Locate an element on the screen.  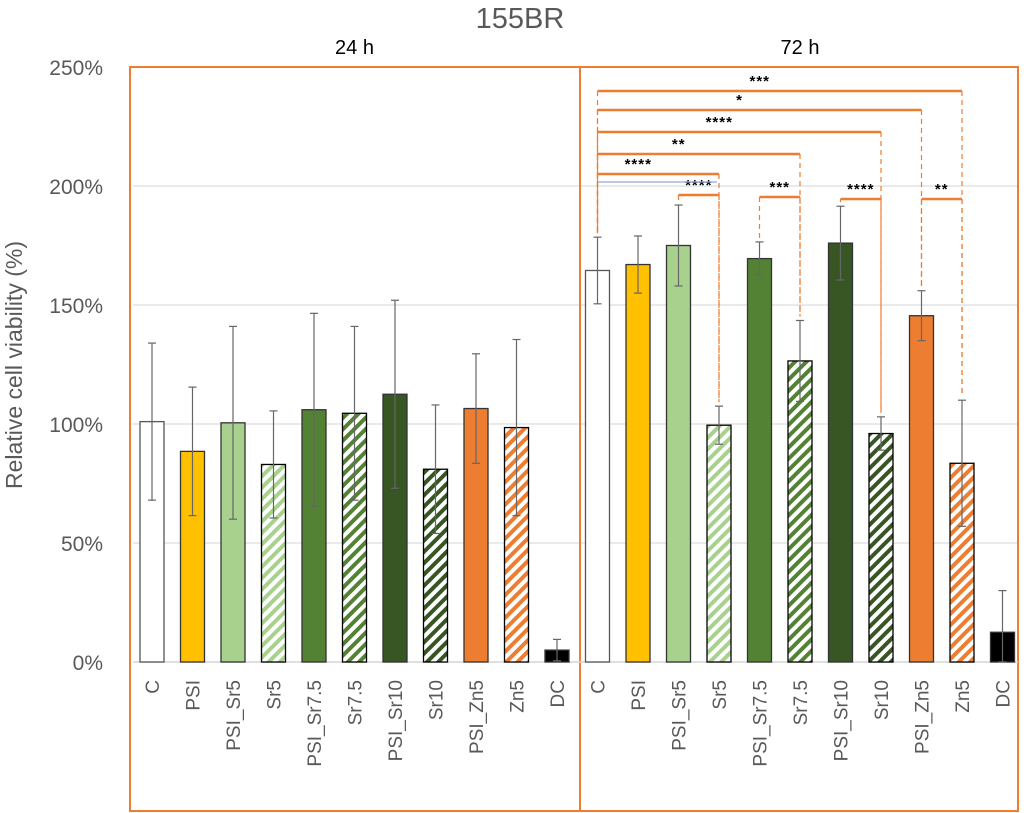
y-tick-label: 50% is located at coordinates (82, 544).